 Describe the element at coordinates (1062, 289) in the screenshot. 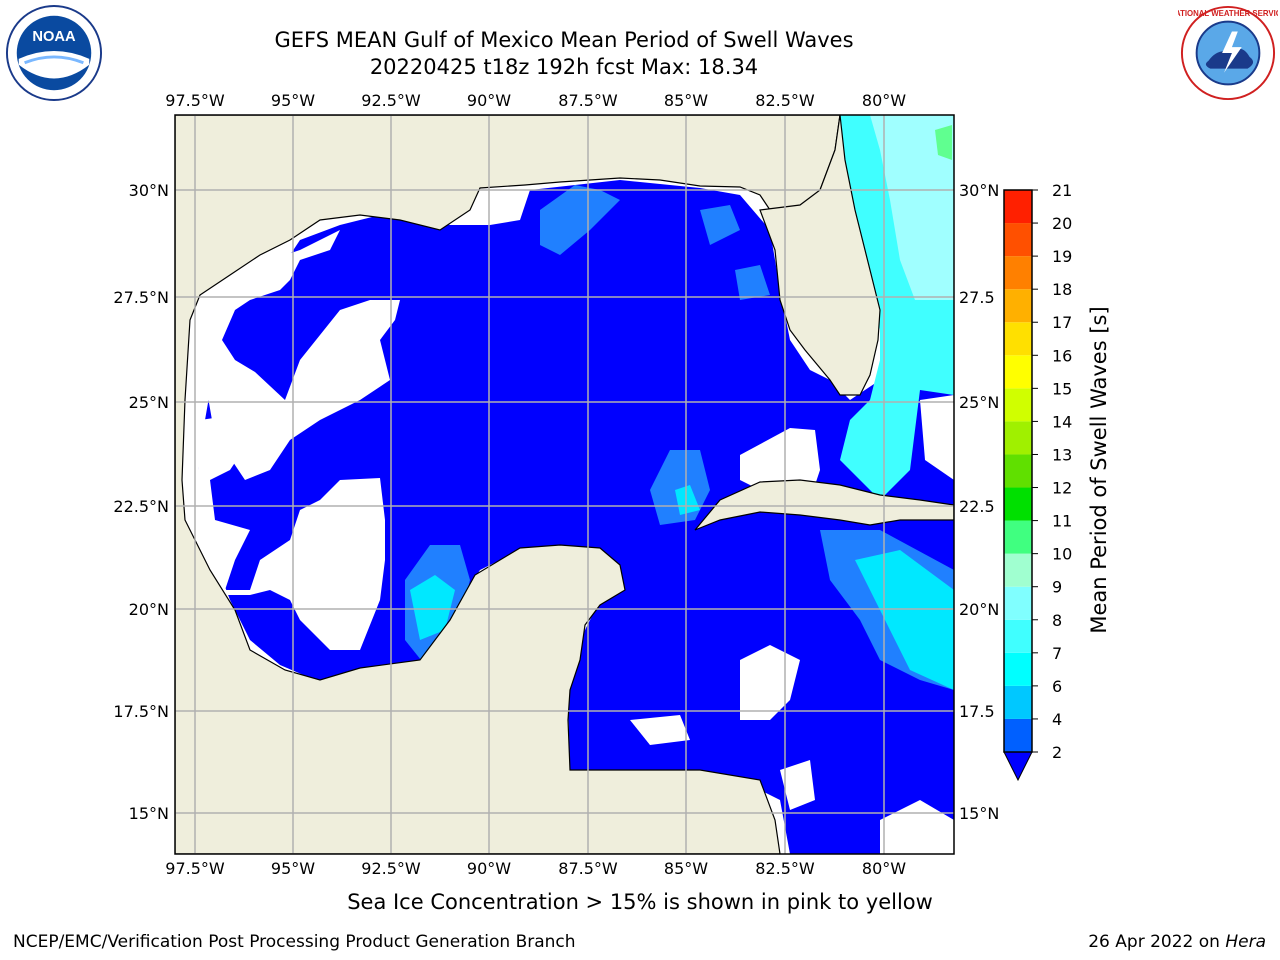

I see `colorbar-tick-label: 18` at that location.